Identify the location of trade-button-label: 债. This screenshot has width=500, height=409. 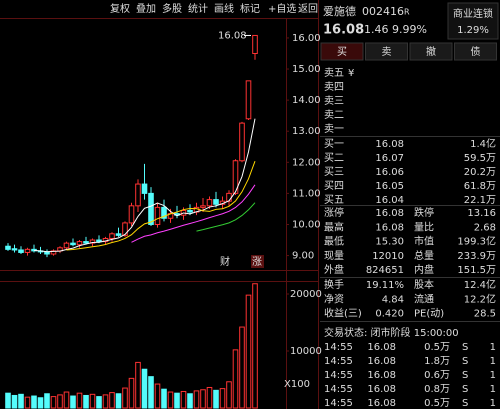
(476, 51).